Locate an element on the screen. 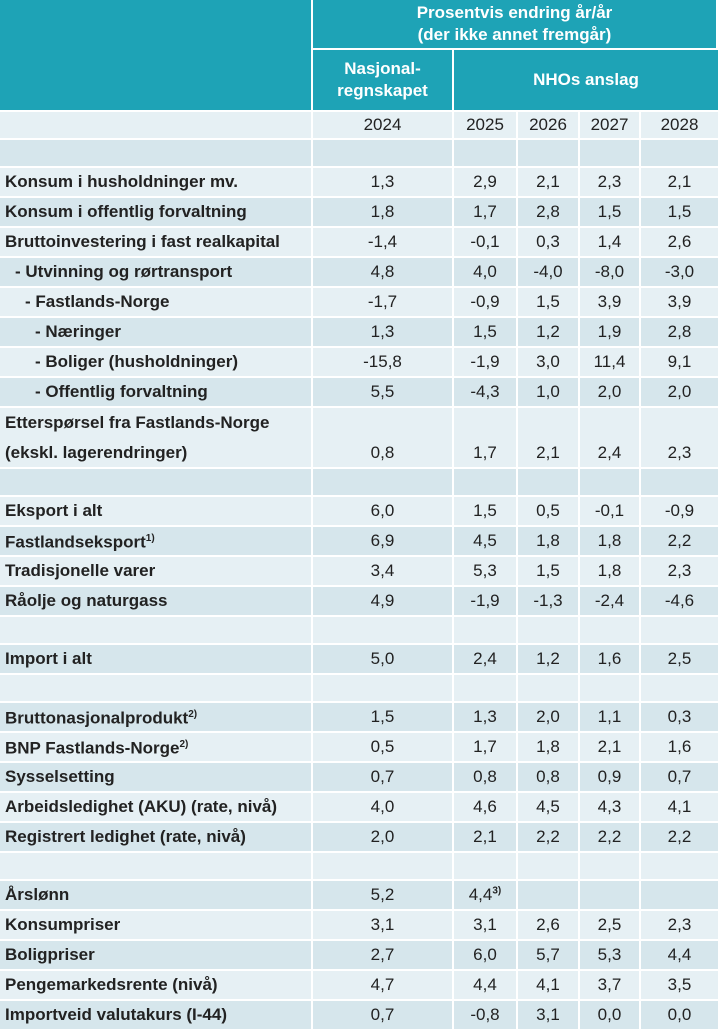 This screenshot has width=718, height=1031. text: BNP Fastlands-Norge2) is located at coordinates (97, 748).